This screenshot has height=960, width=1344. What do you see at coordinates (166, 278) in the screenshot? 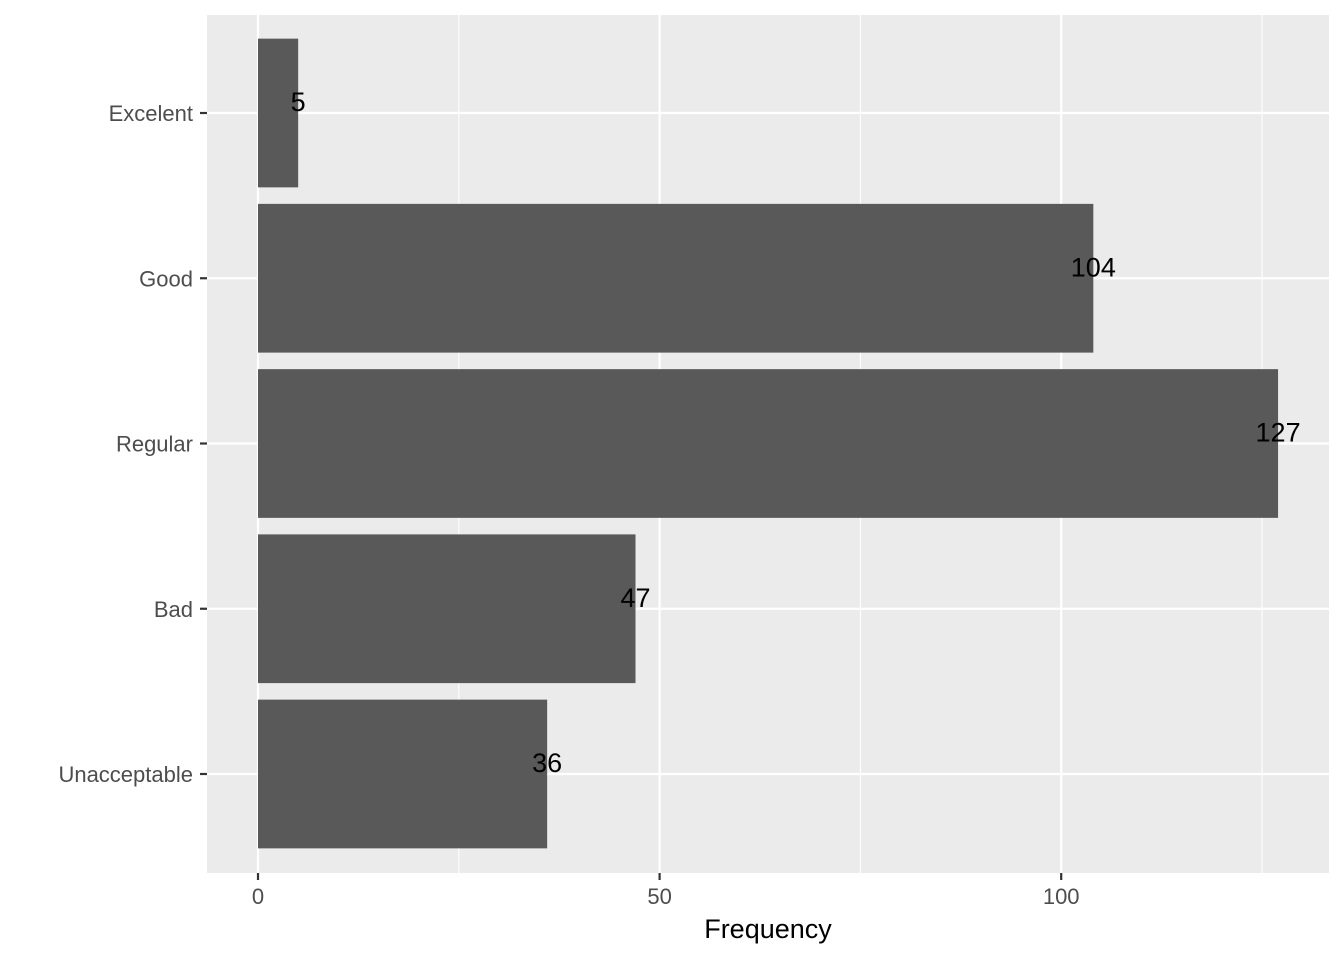
I see `y-tick-label: Good` at bounding box center [166, 278].